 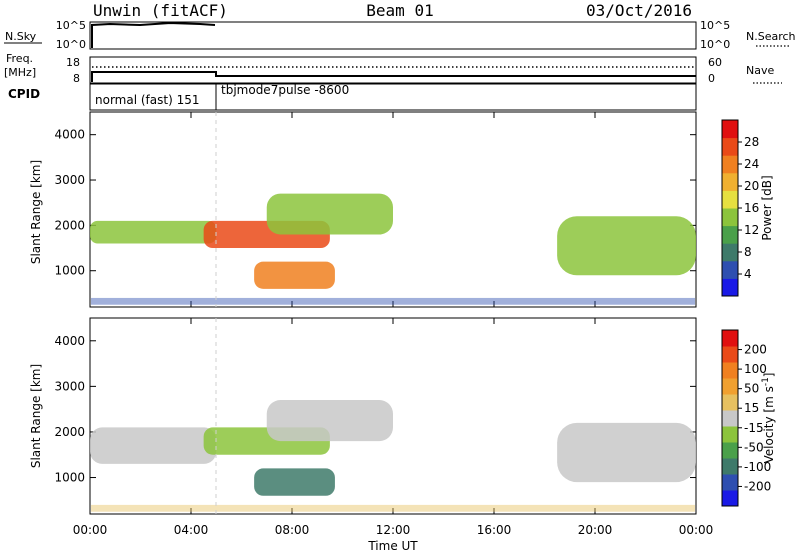 I want to click on power-y-tick-label: 2000, so click(x=69, y=225).